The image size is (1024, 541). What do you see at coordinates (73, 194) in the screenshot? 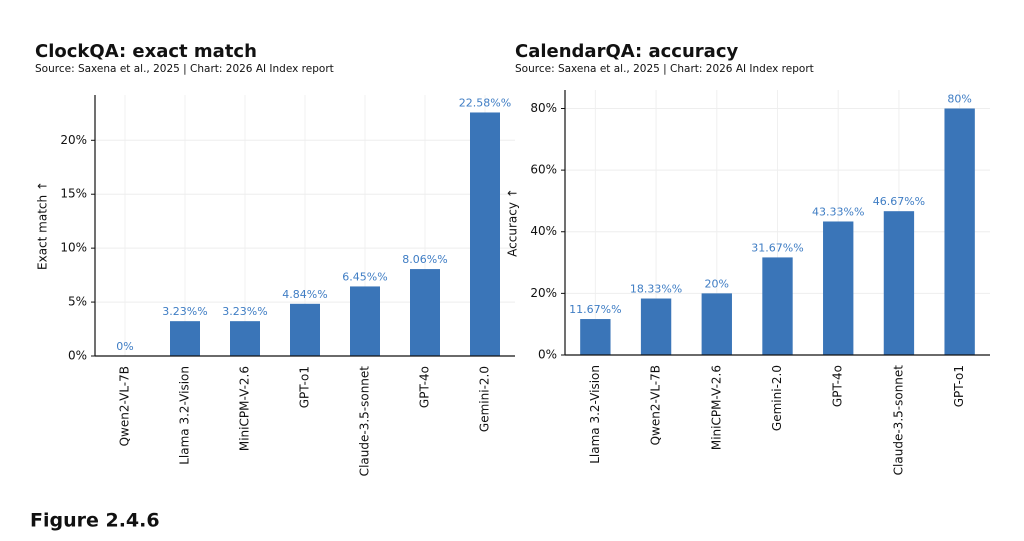
I see `y-tick-label: 15%` at bounding box center [73, 194].